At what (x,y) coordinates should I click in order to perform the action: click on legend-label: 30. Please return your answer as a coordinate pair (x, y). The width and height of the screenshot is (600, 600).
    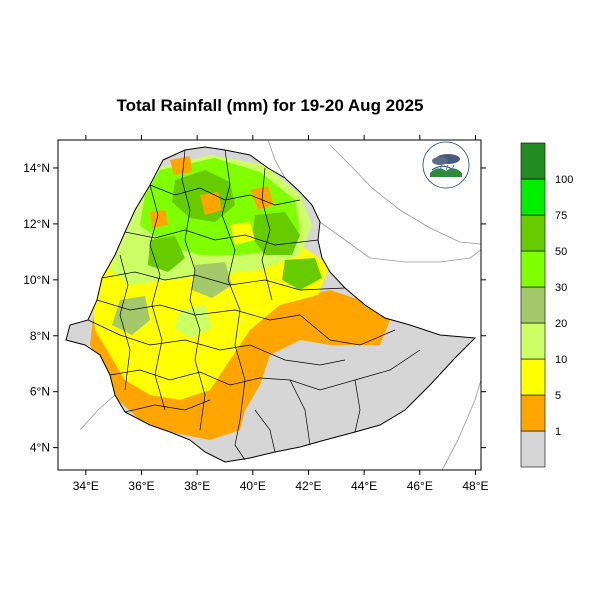
    Looking at the image, I should click on (561, 288).